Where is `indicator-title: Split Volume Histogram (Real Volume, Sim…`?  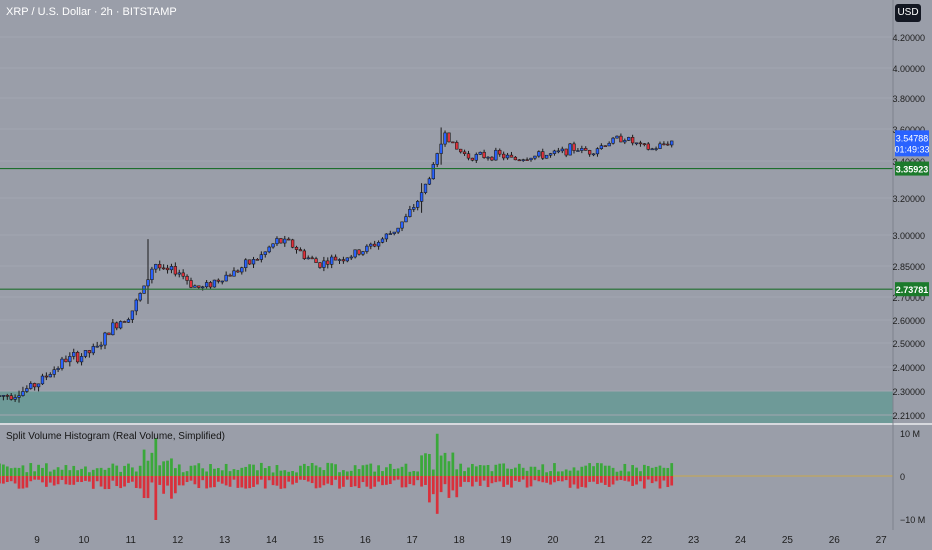 indicator-title: Split Volume Histogram (Real Volume, Sim… is located at coordinates (115, 436).